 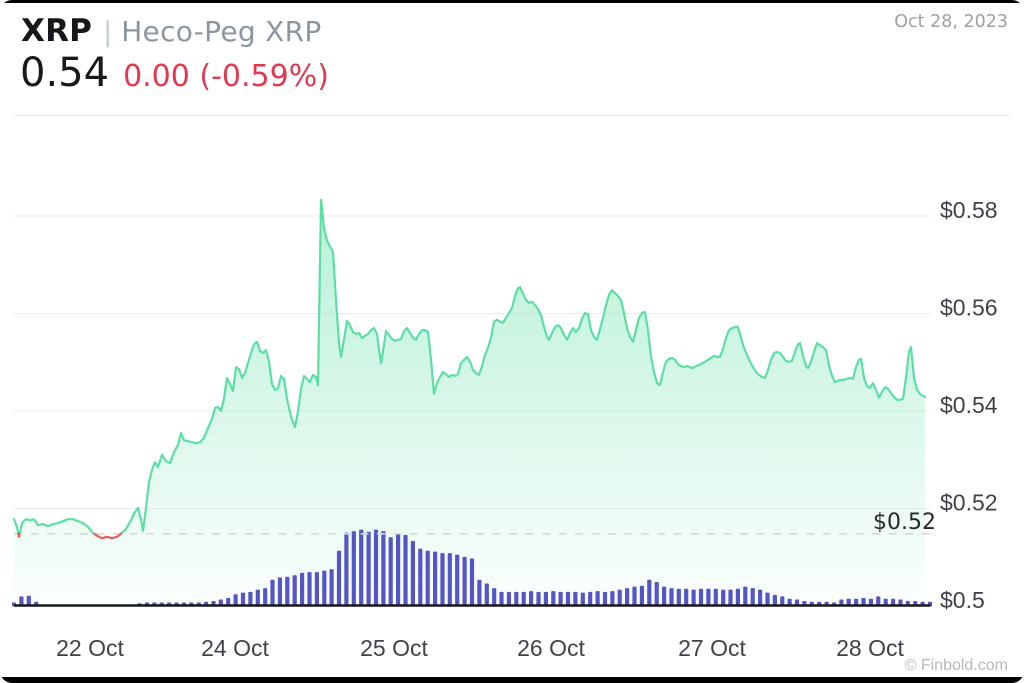 What do you see at coordinates (221, 31) in the screenshot?
I see `coin-name: Heco-Peg XRP` at bounding box center [221, 31].